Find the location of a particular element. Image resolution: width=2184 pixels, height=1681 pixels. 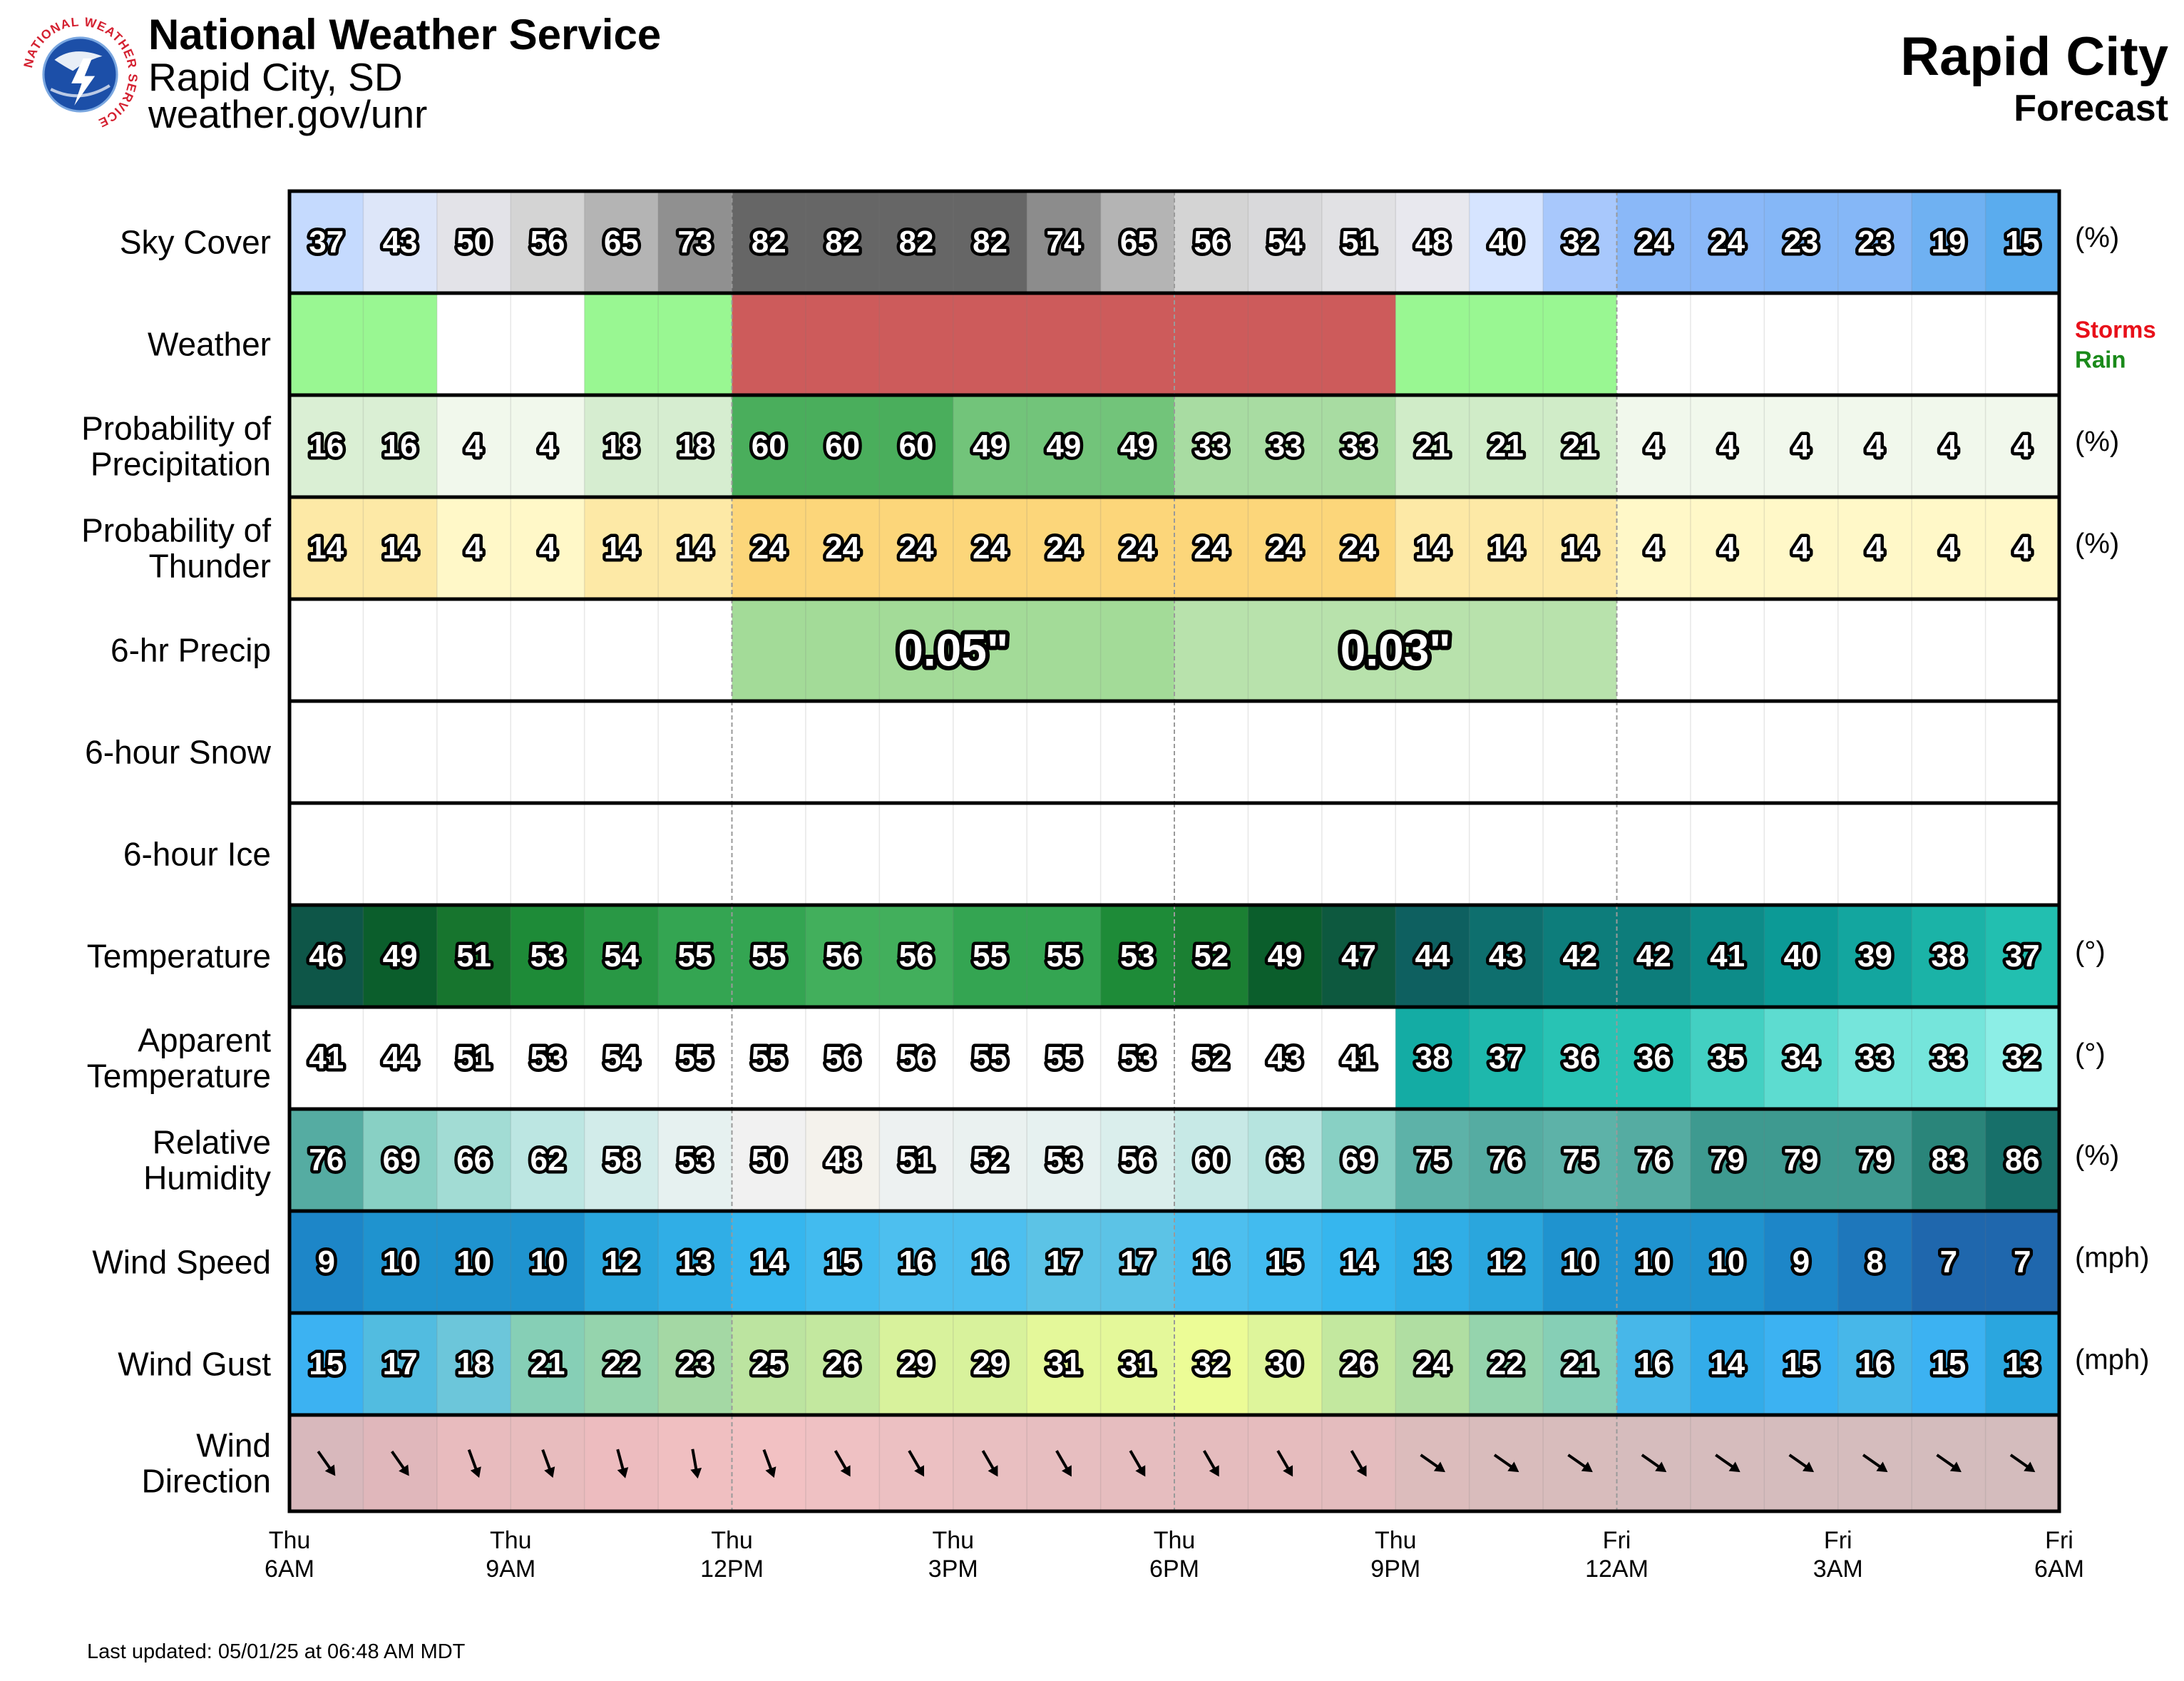

office-url: weather.gov/unr is located at coordinates (288, 114).